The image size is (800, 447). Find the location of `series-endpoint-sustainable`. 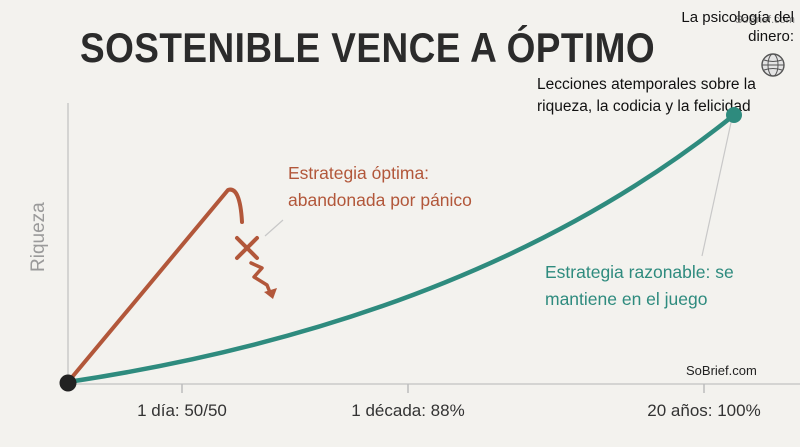

series-endpoint-sustainable is located at coordinates (734, 115).